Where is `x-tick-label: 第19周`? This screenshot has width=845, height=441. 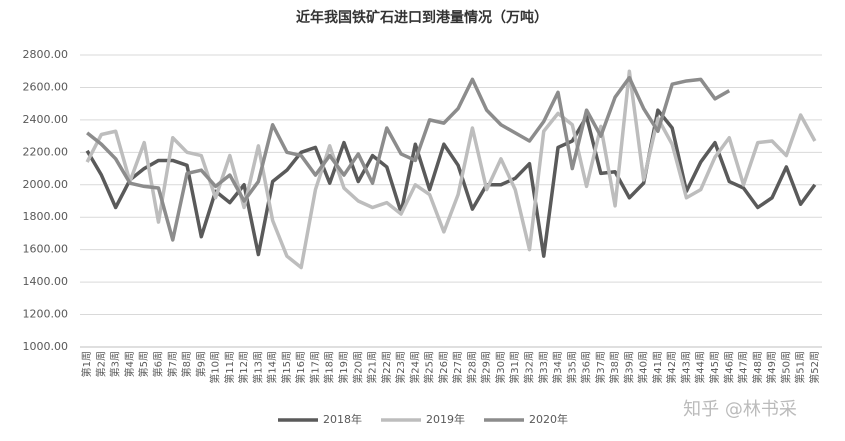 x-tick-label: 第19周 is located at coordinates (343, 367).